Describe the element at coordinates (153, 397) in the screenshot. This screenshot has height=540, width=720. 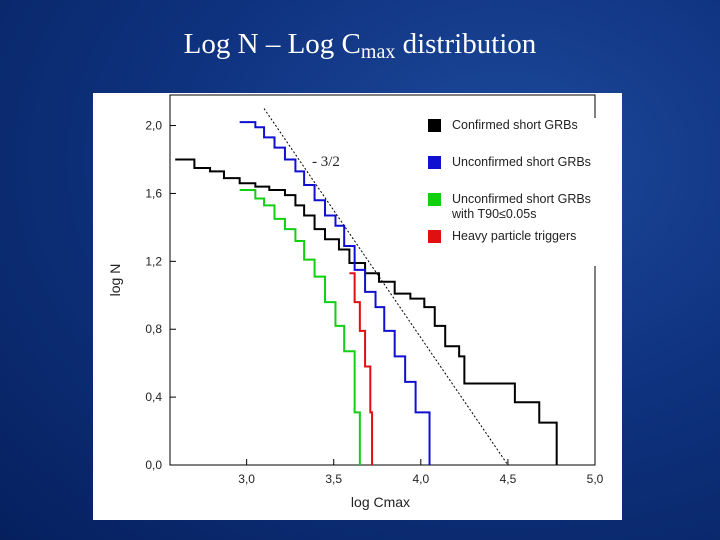
I see `y-tick-label: 0,4` at that location.